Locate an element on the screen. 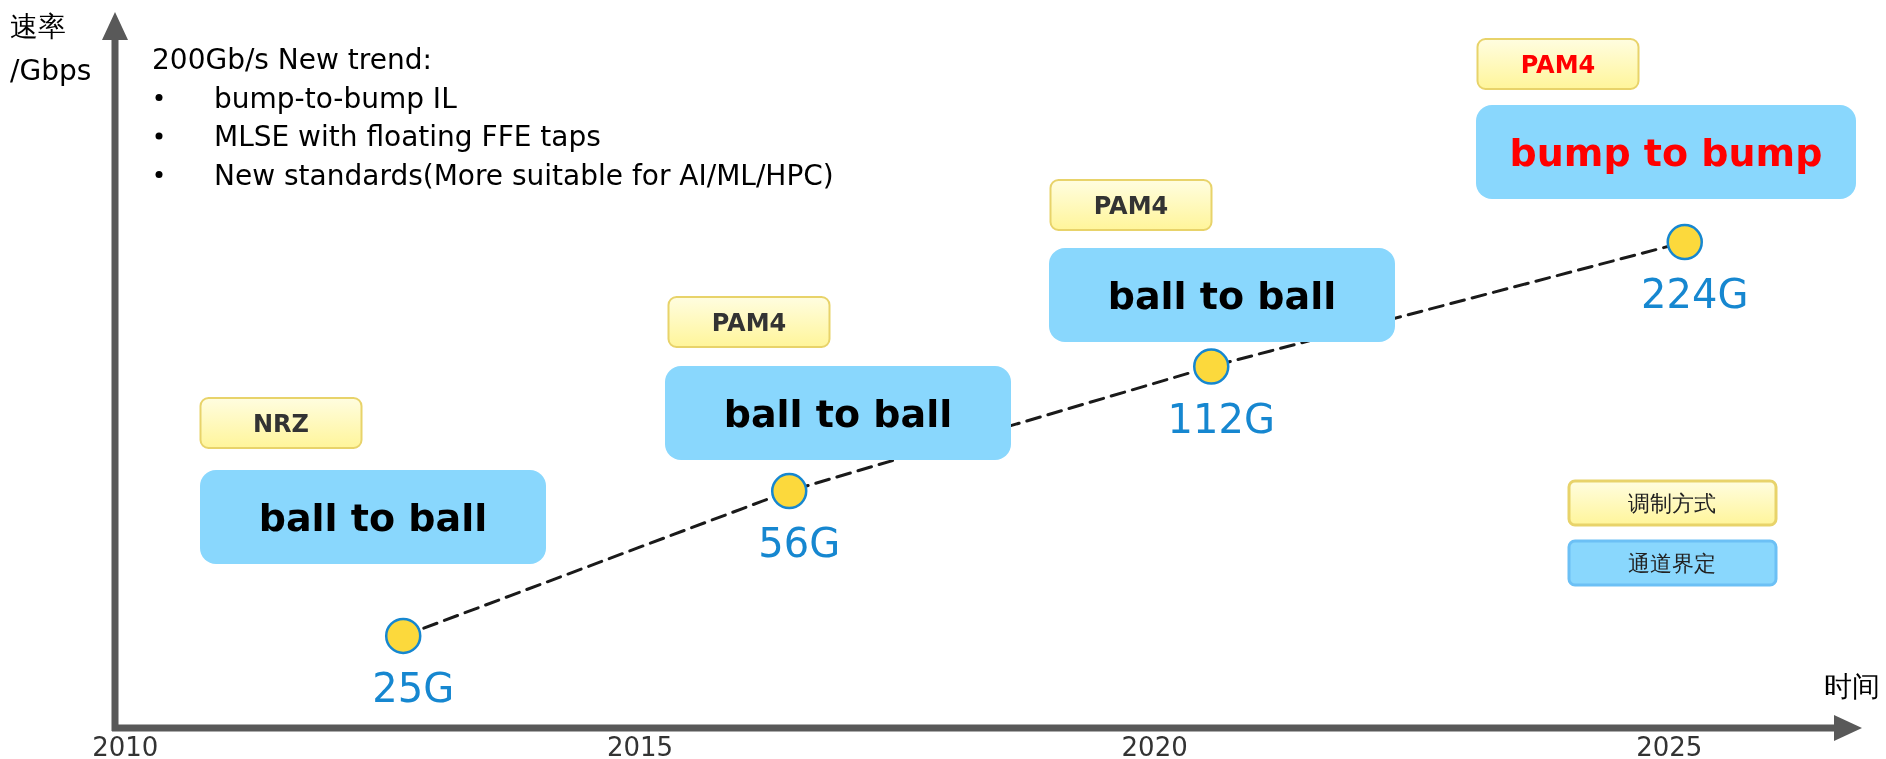 The width and height of the screenshot is (1886, 759). text: 速率/Gbps is located at coordinates (51, 48).